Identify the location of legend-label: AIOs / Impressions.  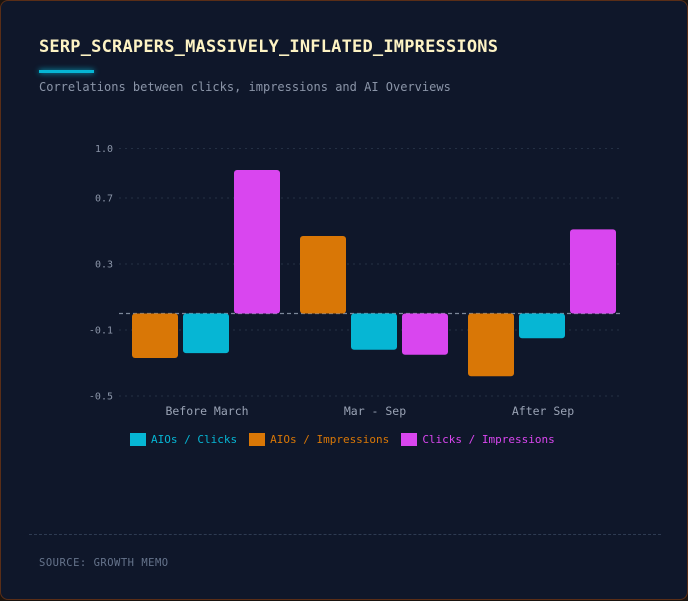
(330, 439).